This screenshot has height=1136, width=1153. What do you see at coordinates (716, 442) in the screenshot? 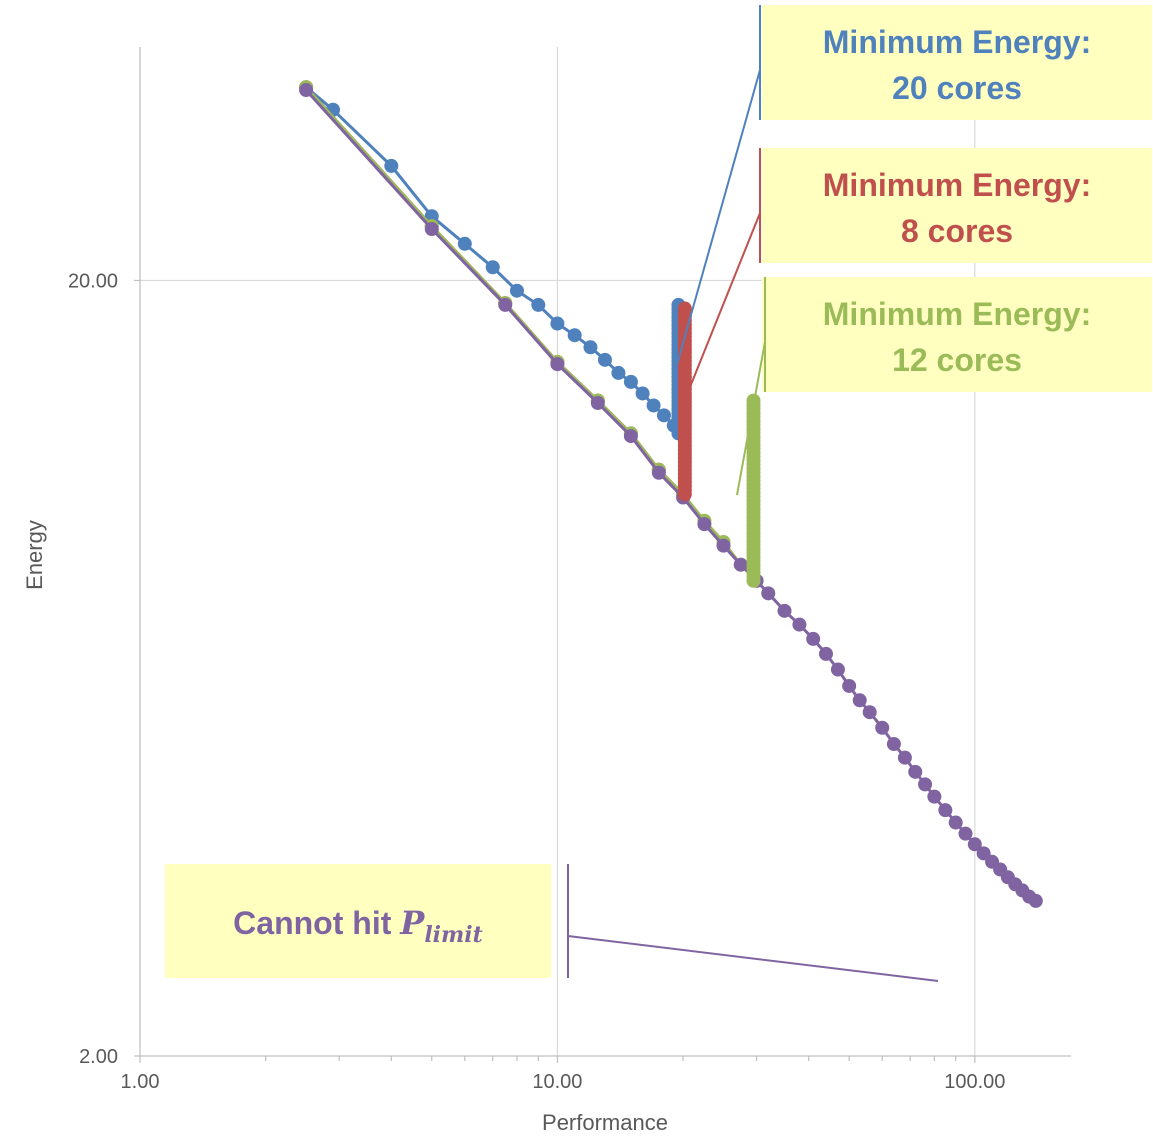
I see `vertical-runs` at bounding box center [716, 442].